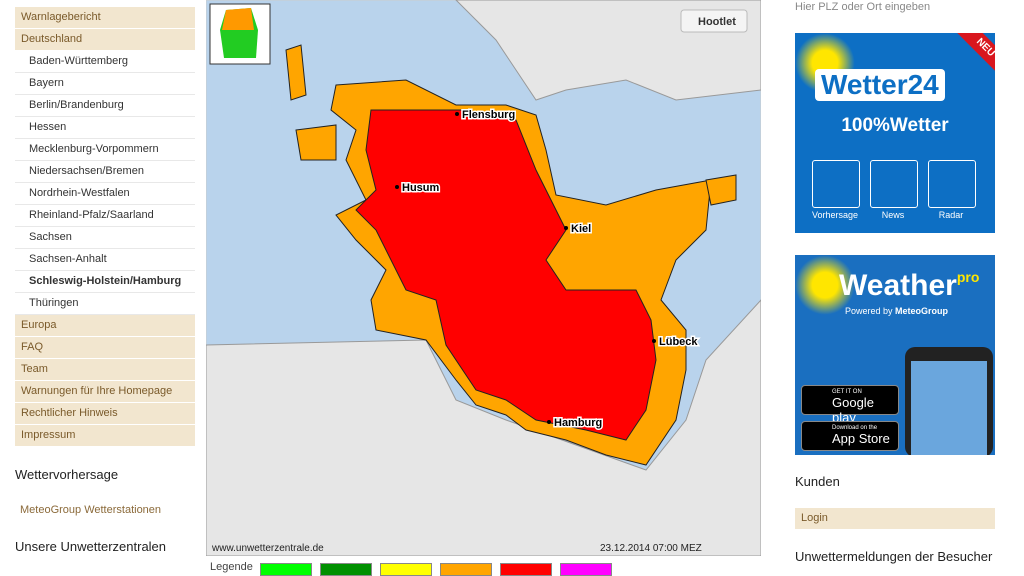 This screenshot has height=576, width=1024. I want to click on nav-subitem: Mecklenburg-Vorpommern, so click(105, 150).